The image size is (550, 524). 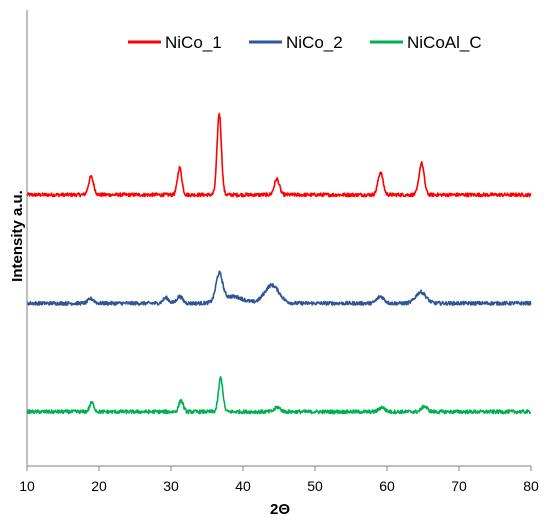 I want to click on legend: NiCo_1 NiCo_2 NiCoAl_C, so click(x=305, y=42).